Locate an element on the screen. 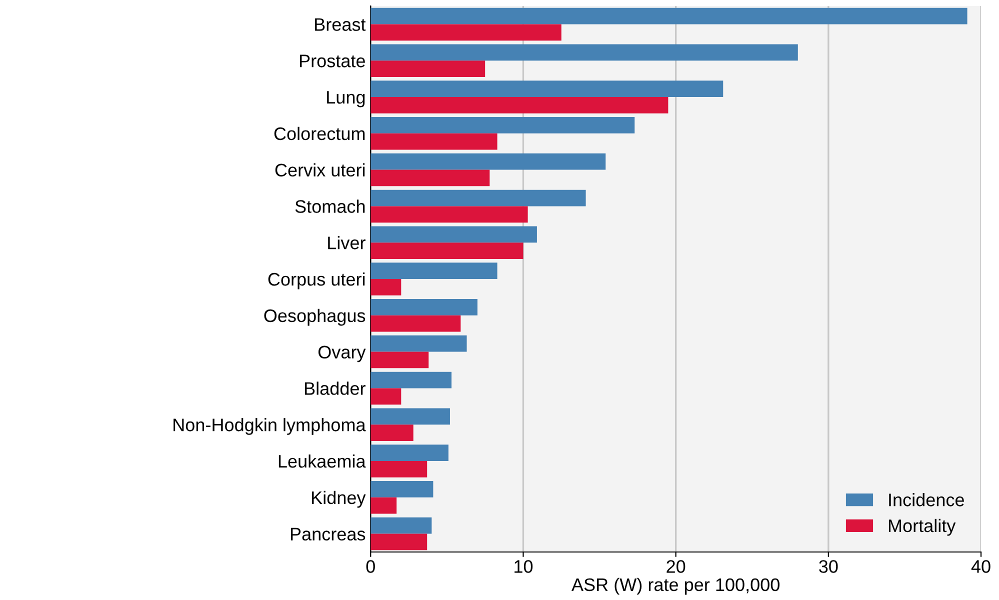 This screenshot has height=600, width=999. y-tick-label: Corpus uteri is located at coordinates (316, 281).